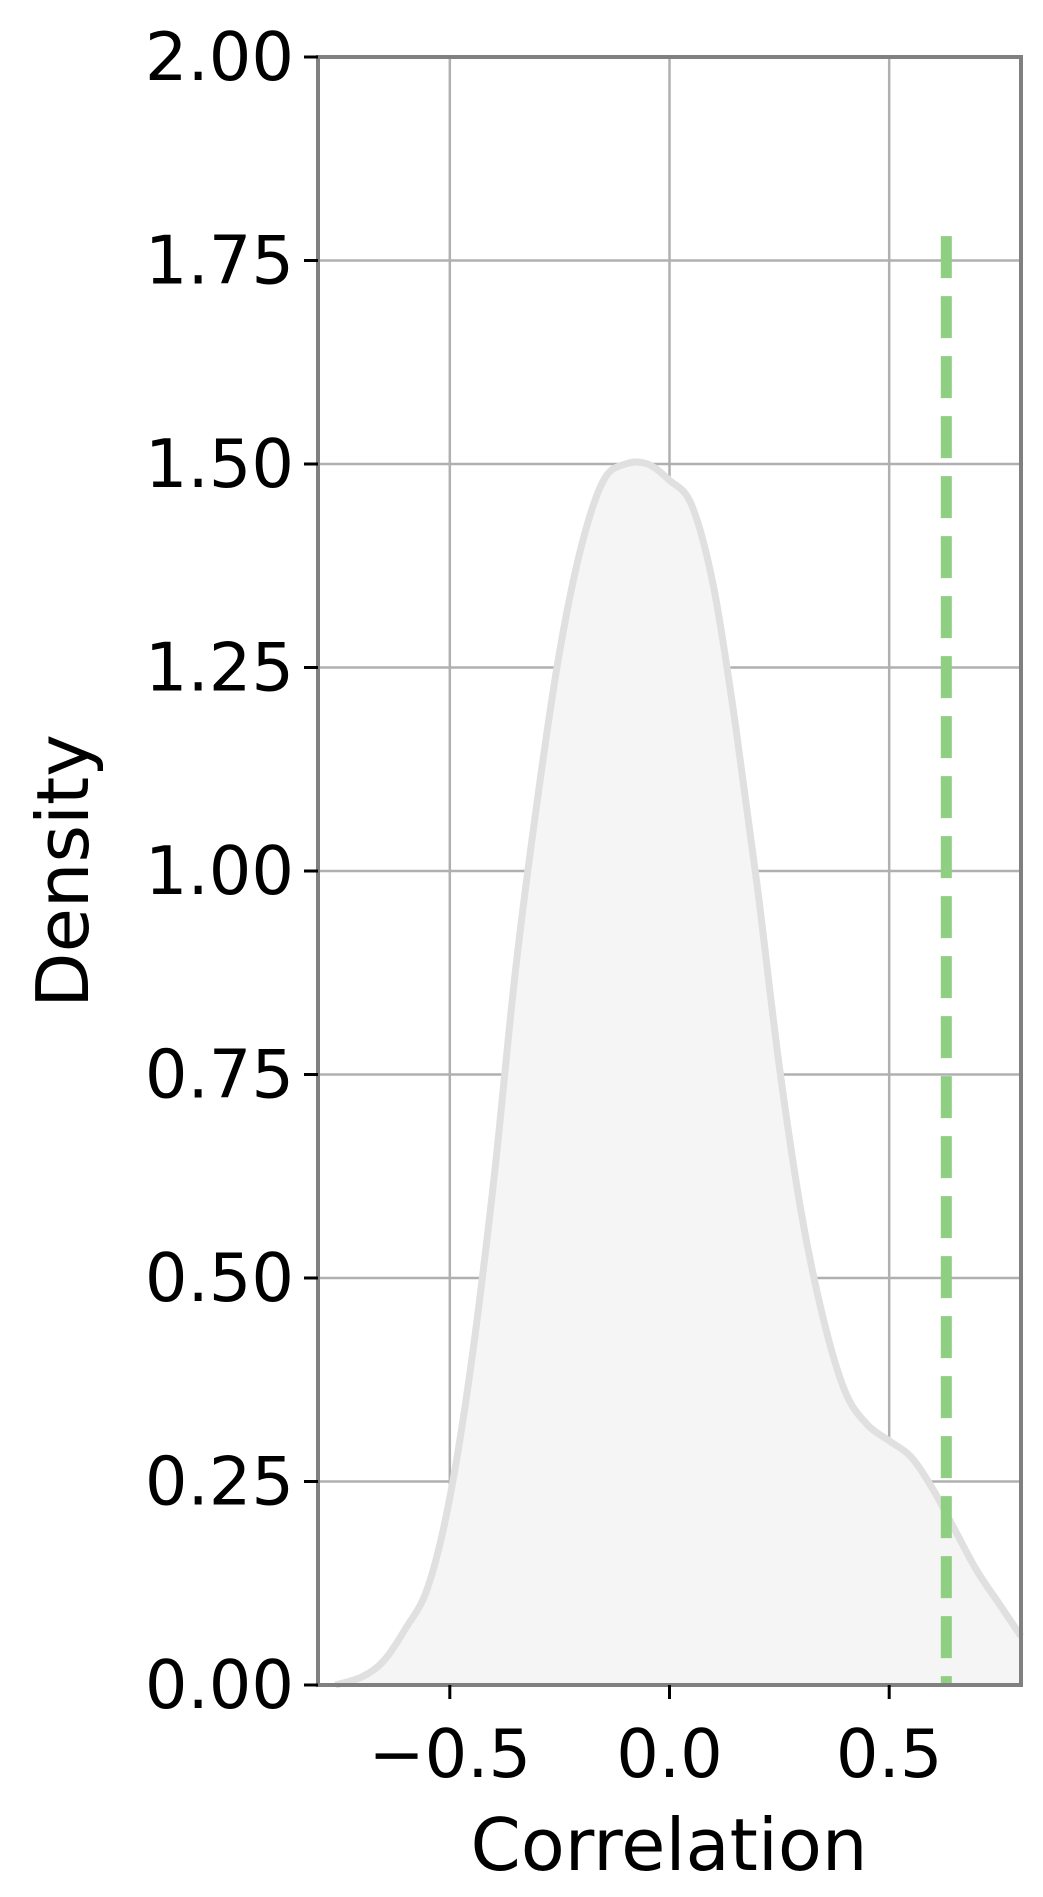  What do you see at coordinates (219, 668) in the screenshot?
I see `y-tick-label: 1.25` at bounding box center [219, 668].